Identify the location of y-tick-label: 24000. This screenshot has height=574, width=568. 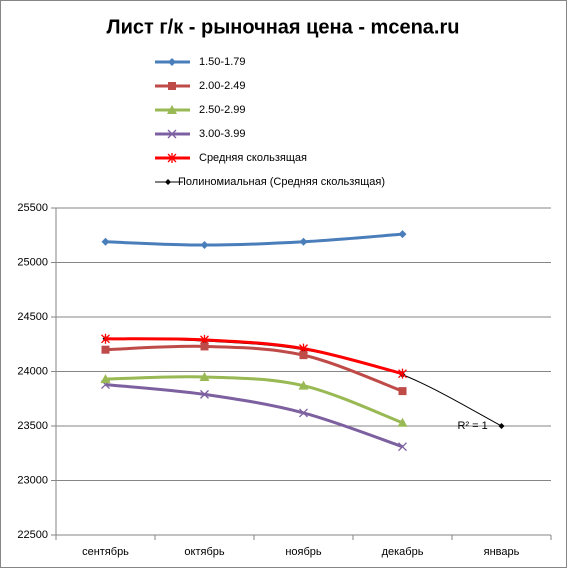
(32, 371).